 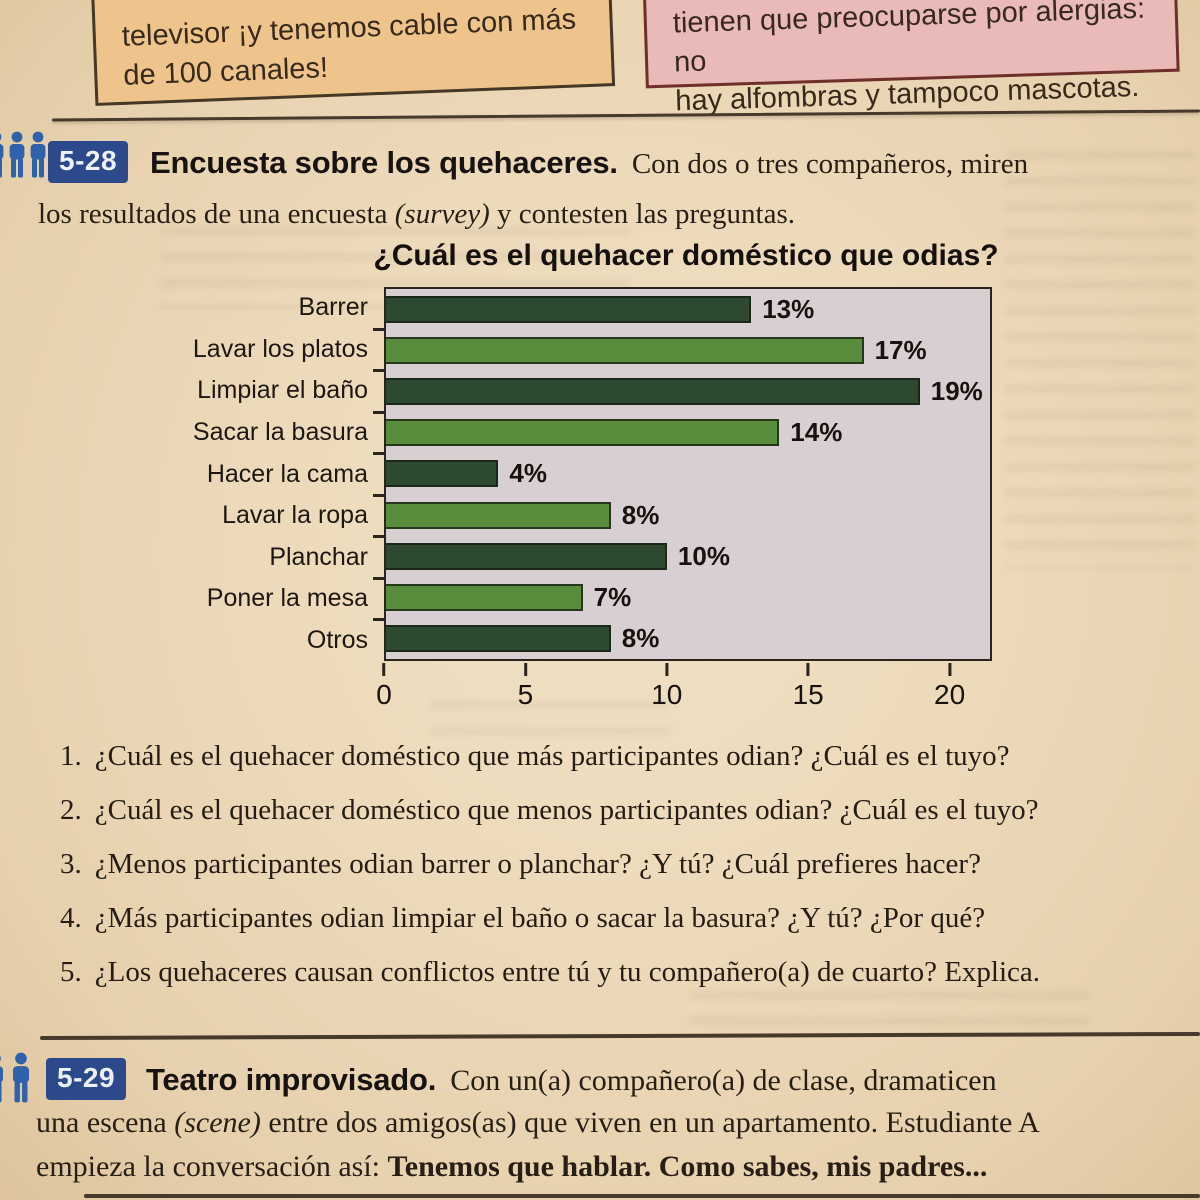 What do you see at coordinates (105, 1122) in the screenshot?
I see `intro-text: una escena` at bounding box center [105, 1122].